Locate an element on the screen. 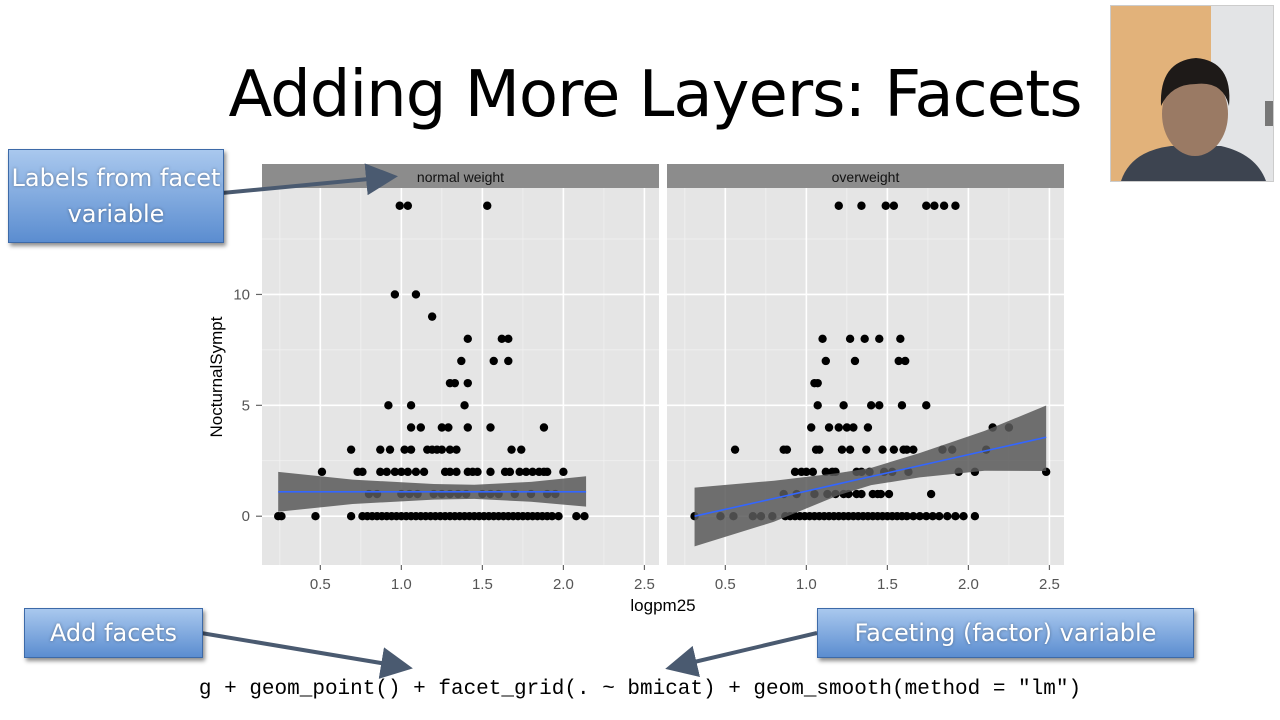 The height and width of the screenshot is (720, 1280). presenter-webcam-video is located at coordinates (1192, 93).